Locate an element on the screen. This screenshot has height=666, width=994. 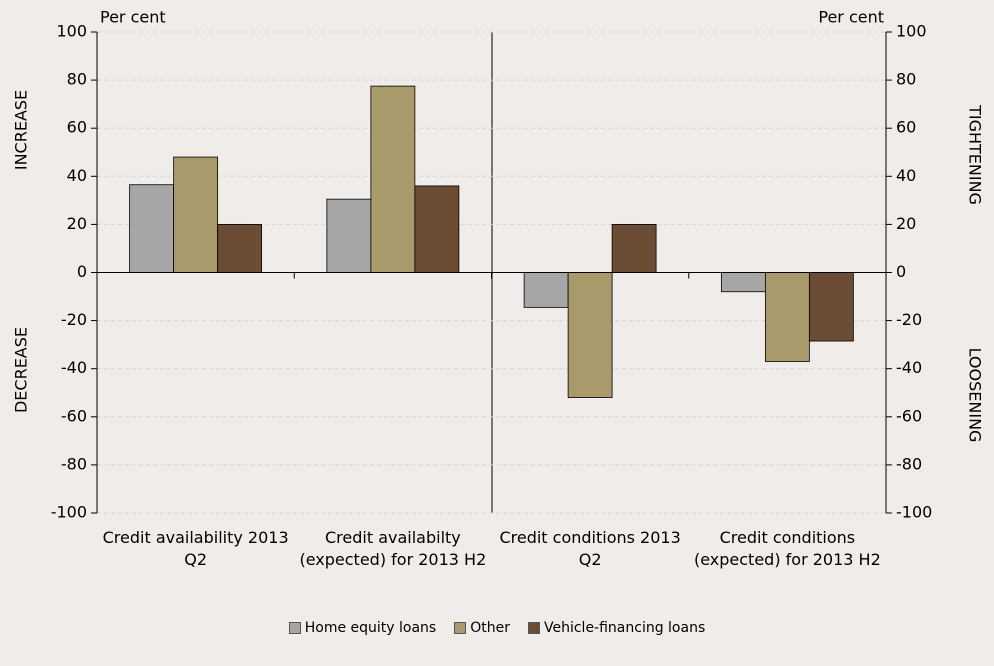
y2-tick-label: -20 is located at coordinates (909, 319).